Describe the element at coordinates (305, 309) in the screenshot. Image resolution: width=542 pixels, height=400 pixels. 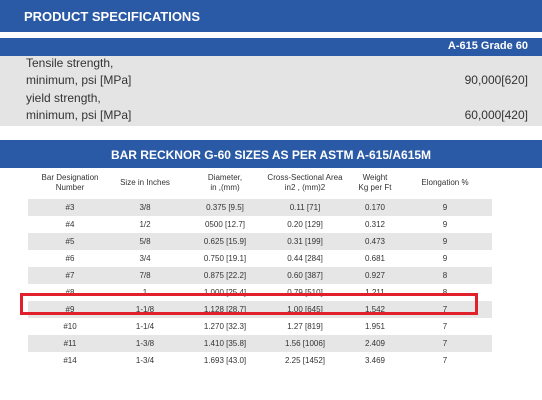
I see `table-cell: 1.00 [645]` at that location.